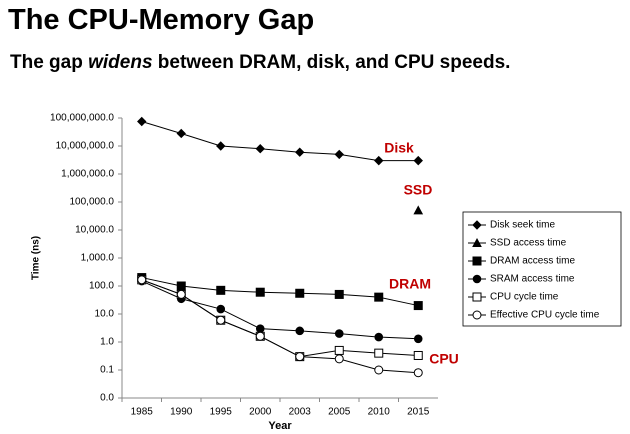 Image resolution: width=630 pixels, height=434 pixels. I want to click on x-tick-label: 2005, so click(339, 412).